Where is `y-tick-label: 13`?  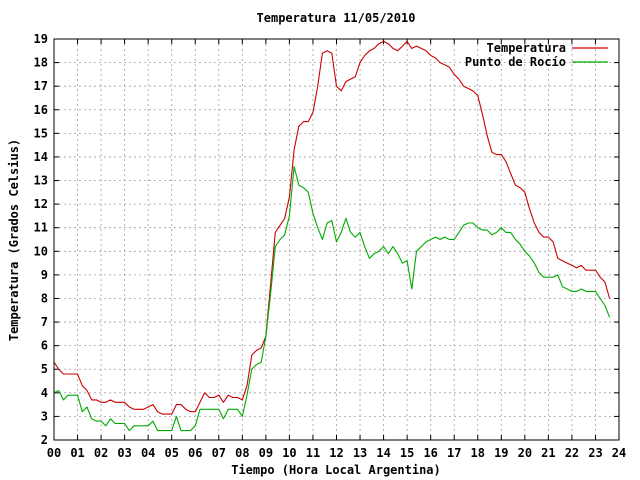
y-tick-label: 13 is located at coordinates (41, 181).